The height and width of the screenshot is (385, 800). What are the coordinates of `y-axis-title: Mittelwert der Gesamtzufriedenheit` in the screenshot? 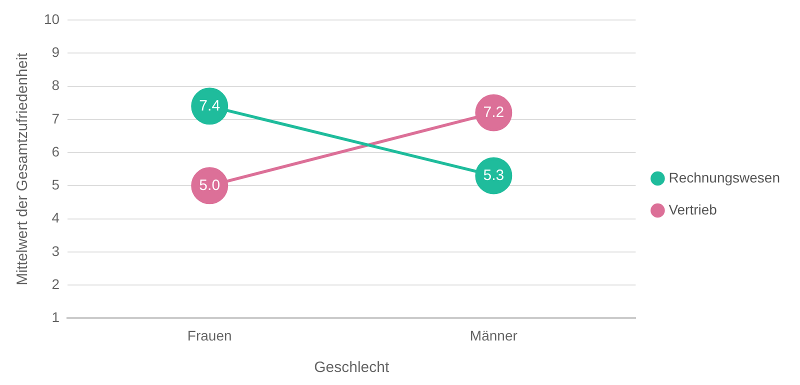 It's located at (23, 169).